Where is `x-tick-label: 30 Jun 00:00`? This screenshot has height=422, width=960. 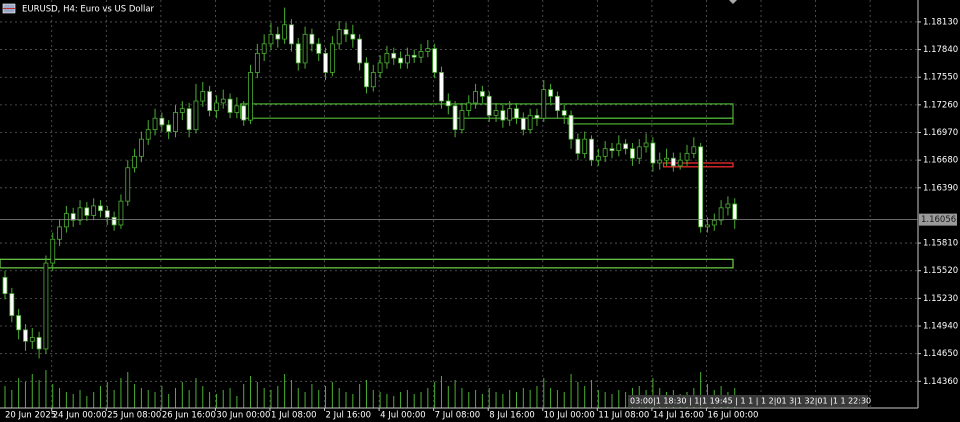 x-tick-label: 30 Jun 00:00 is located at coordinates (243, 416).